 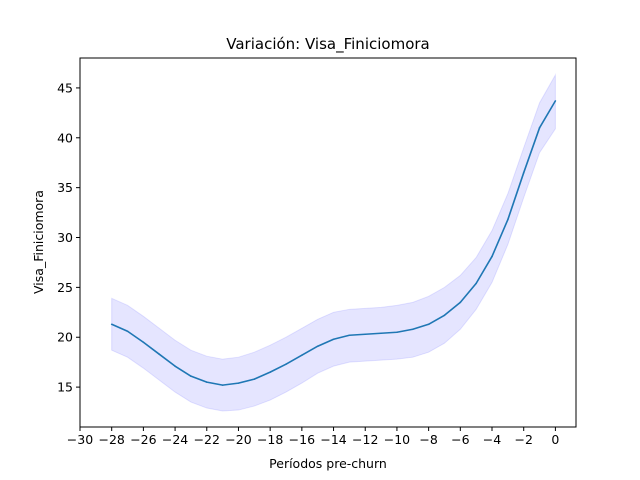 What do you see at coordinates (328, 463) in the screenshot?
I see `x-axis-title: Períodos pre-churn` at bounding box center [328, 463].